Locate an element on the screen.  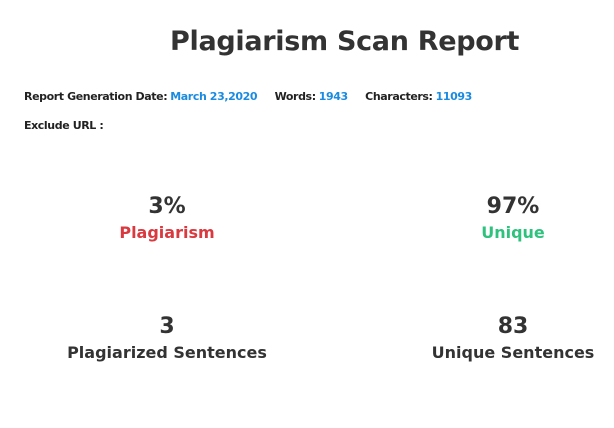
unique-label: Unique is located at coordinates (513, 232).